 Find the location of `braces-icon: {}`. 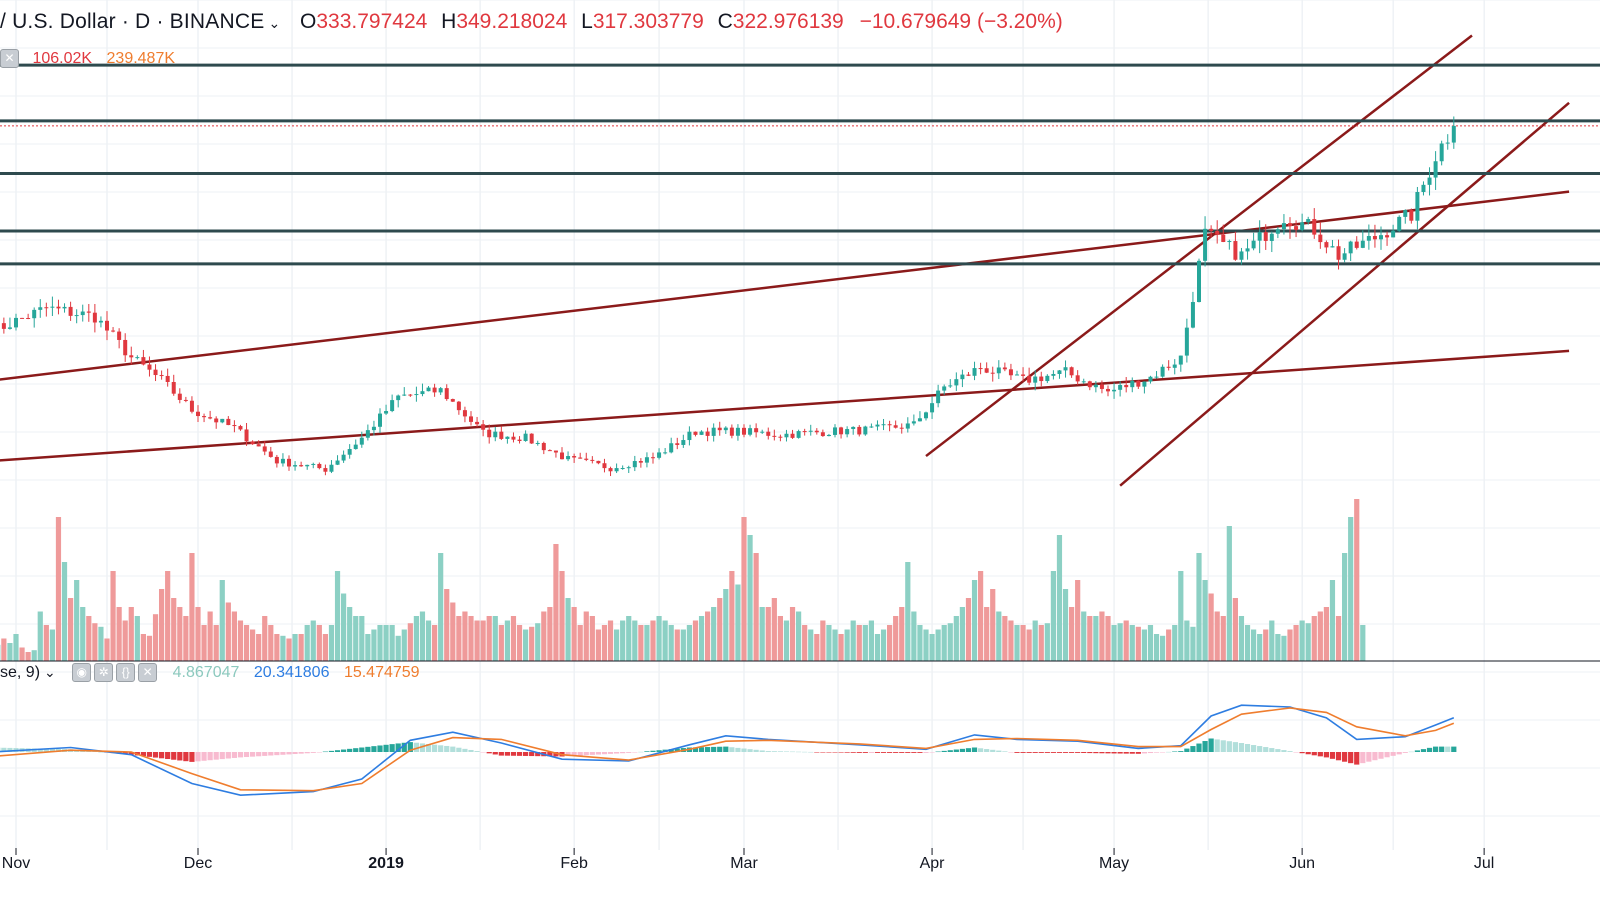

braces-icon: {} is located at coordinates (126, 672).